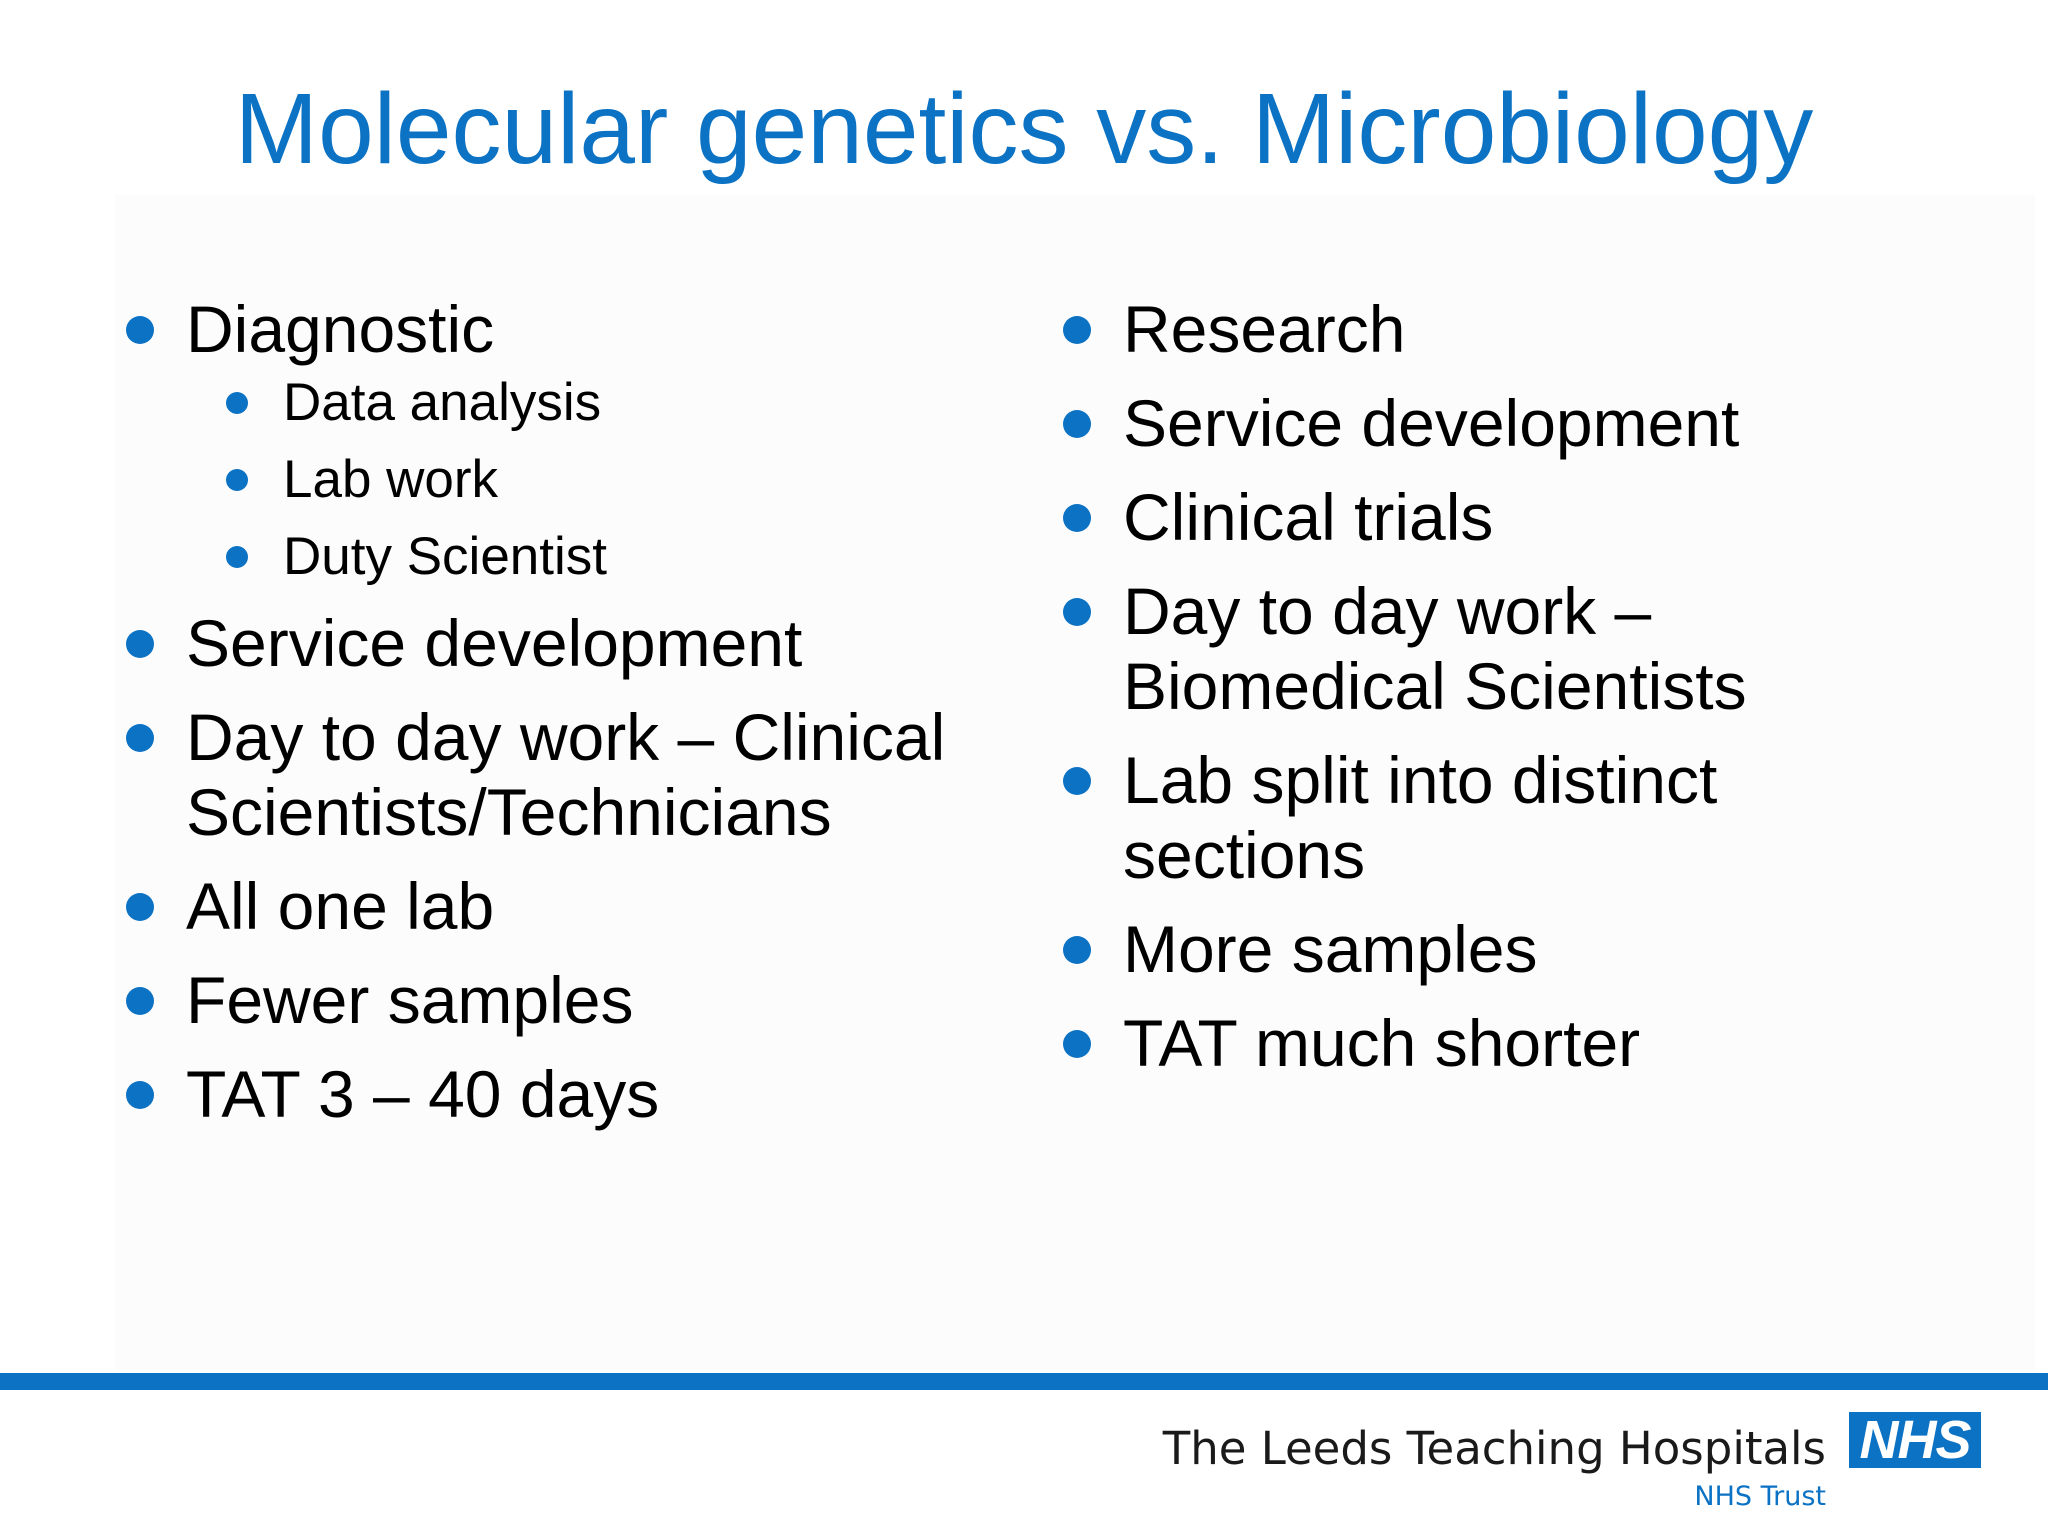  What do you see at coordinates (566, 906) in the screenshot?
I see `list-item: All one lab` at bounding box center [566, 906].